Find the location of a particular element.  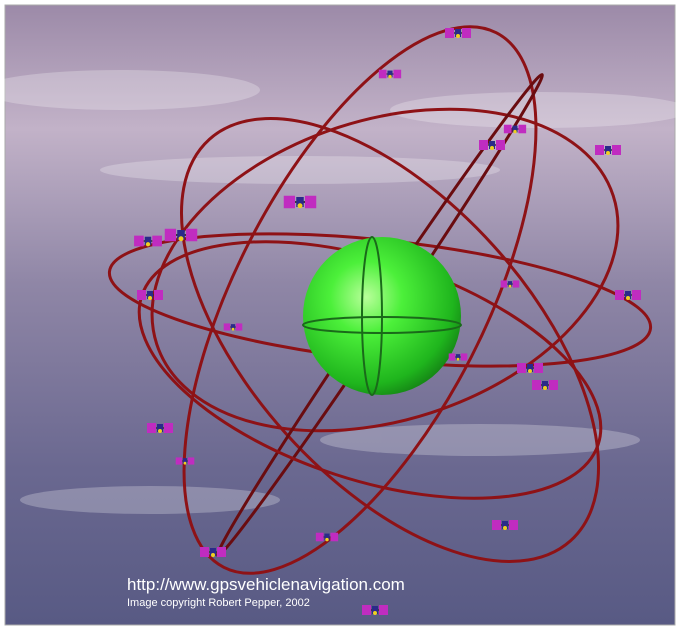

earth is located at coordinates (382, 316).